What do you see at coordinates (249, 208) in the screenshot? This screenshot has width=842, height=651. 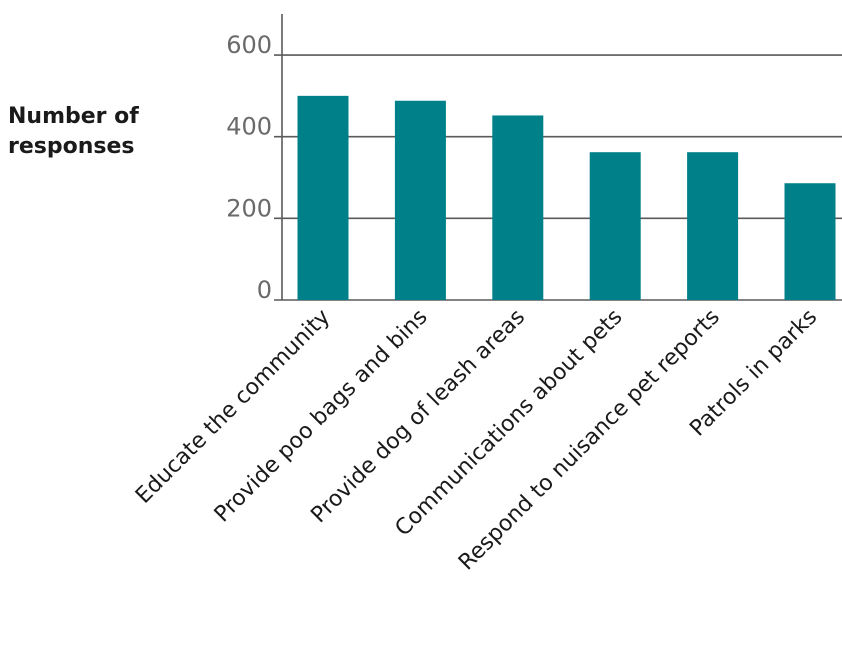 I see `y-tick-label-200: 200` at bounding box center [249, 208].